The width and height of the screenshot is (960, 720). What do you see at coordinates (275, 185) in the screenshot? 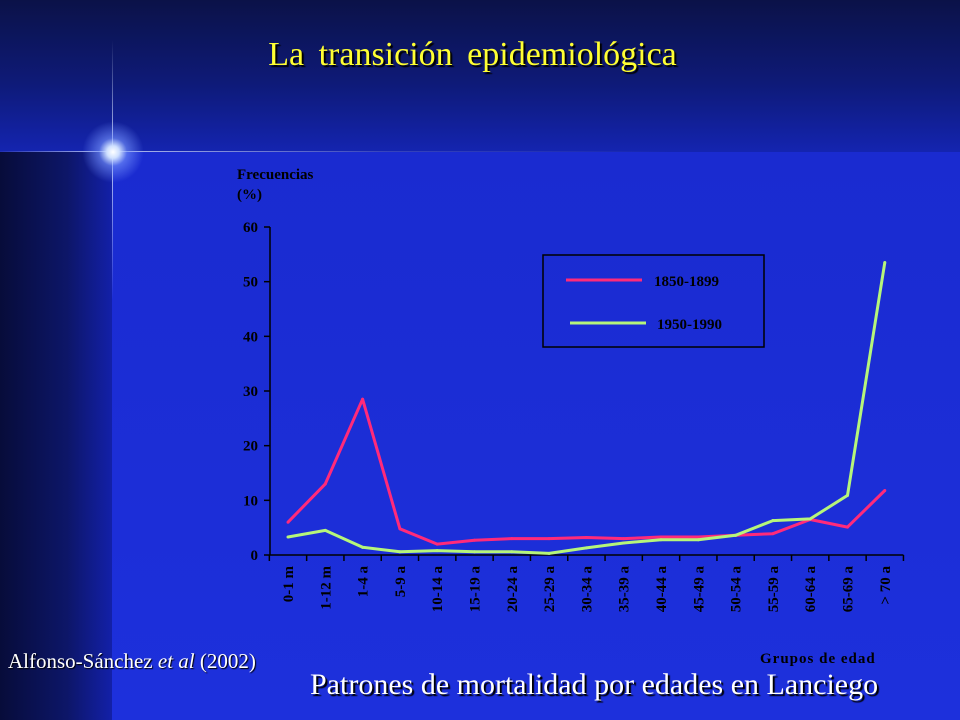
I see `y-axis-label: Frecuencias (%)` at bounding box center [275, 185].